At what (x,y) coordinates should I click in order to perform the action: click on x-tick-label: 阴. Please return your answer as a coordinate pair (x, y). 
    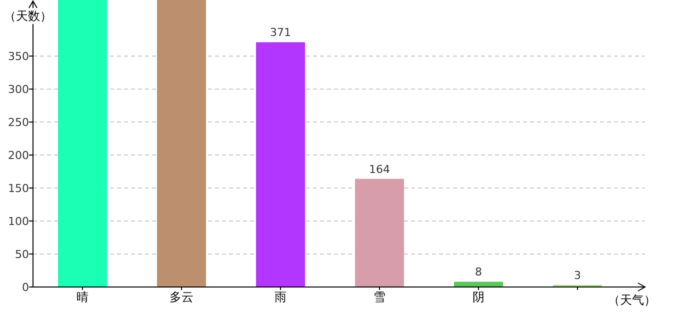
    Looking at the image, I should click on (478, 297).